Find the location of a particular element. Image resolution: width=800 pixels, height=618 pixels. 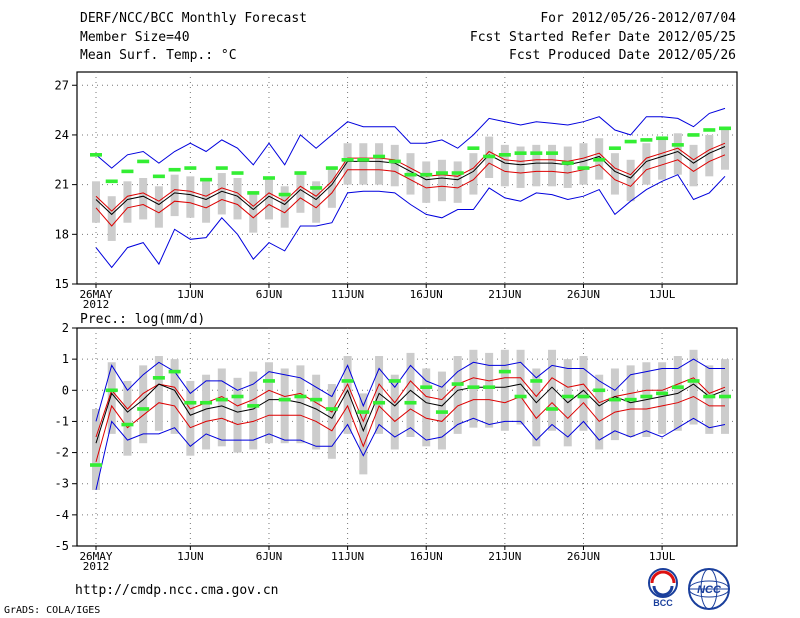

ncc-logo-icon: NCC is located at coordinates (709, 589).